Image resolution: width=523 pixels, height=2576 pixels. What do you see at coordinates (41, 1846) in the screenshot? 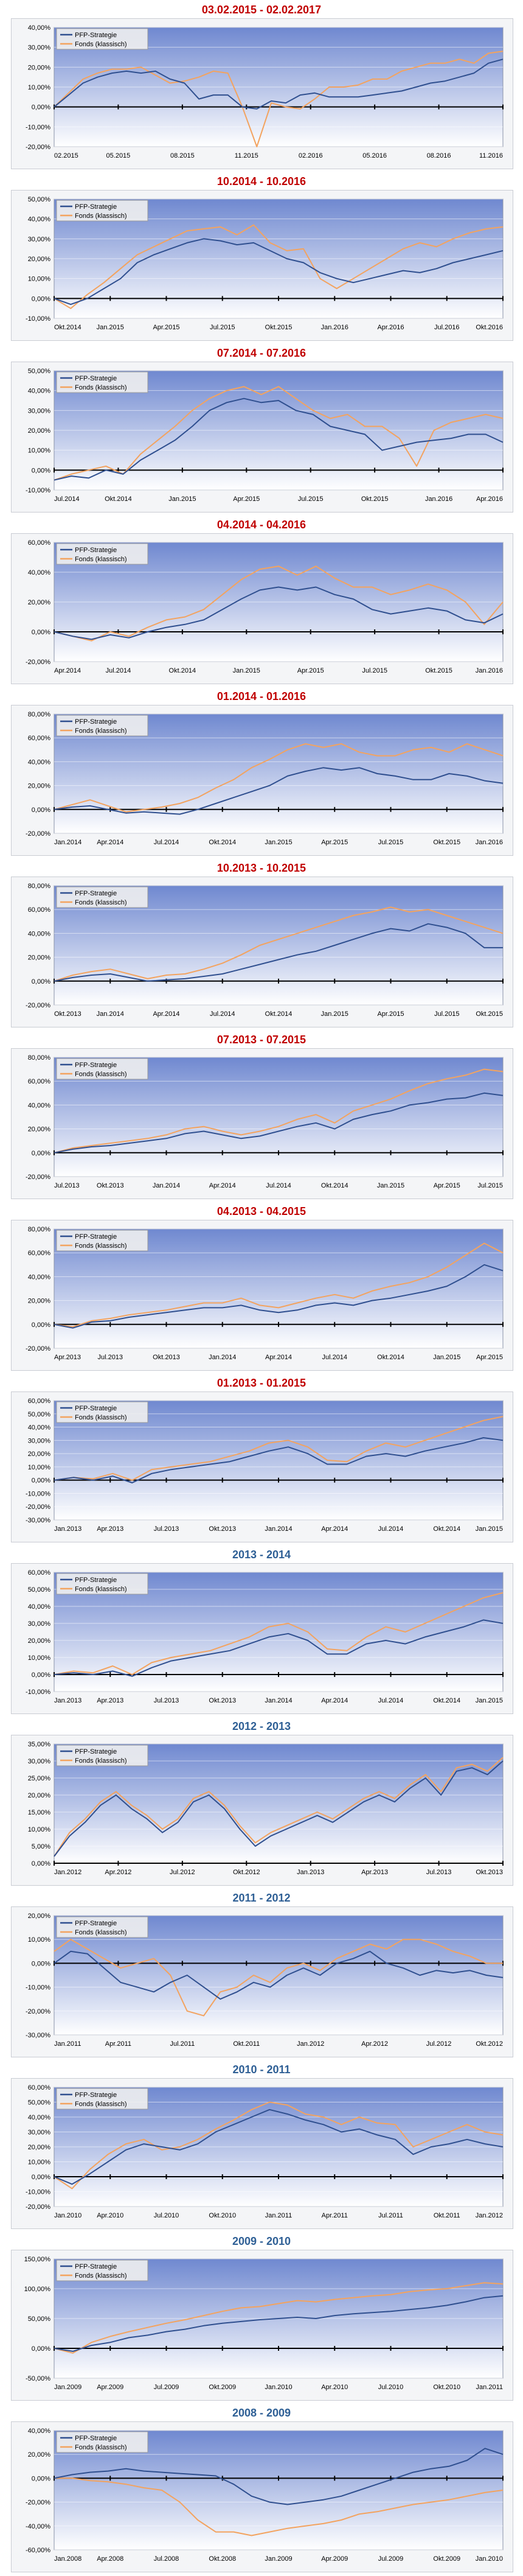
I see `y-tick-label: 5,00%` at bounding box center [41, 1846].